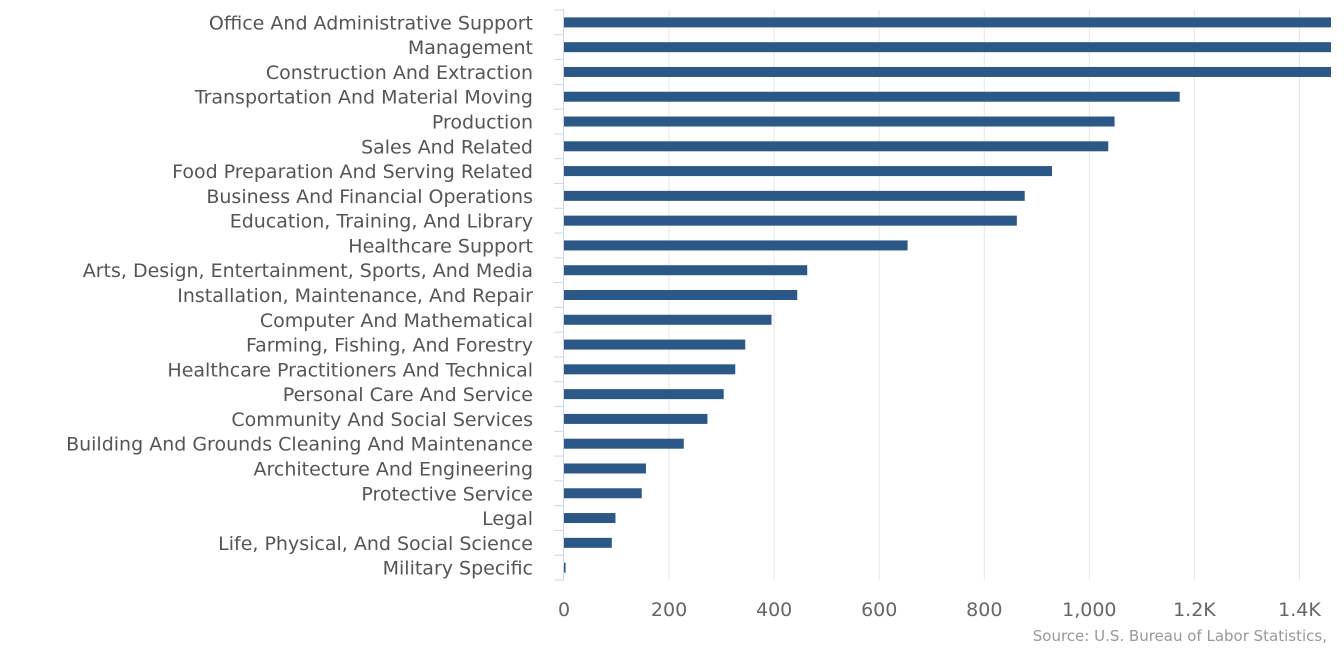 This screenshot has height=649, width=1344. Describe the element at coordinates (396, 321) in the screenshot. I see `category-label: Computer And Mathematical` at that location.